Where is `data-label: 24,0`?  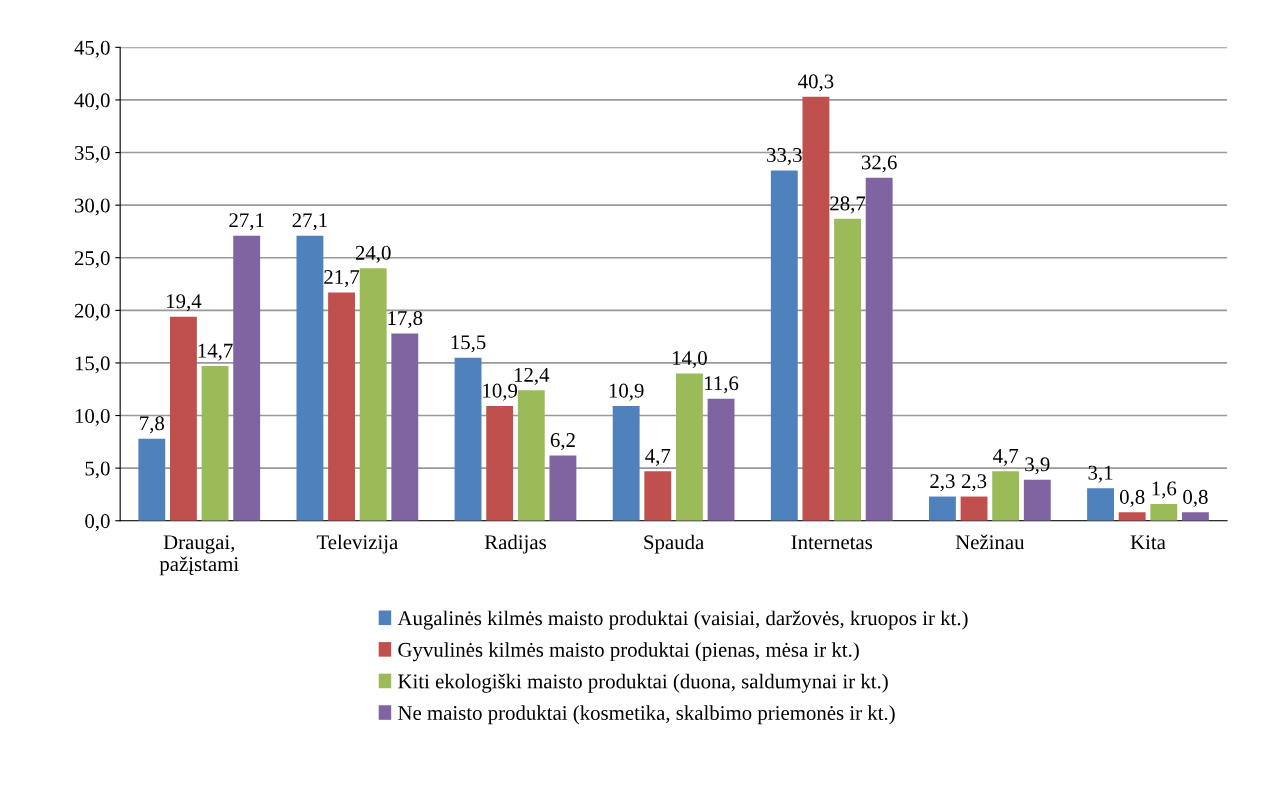
data-label: 24,0 is located at coordinates (373, 254).